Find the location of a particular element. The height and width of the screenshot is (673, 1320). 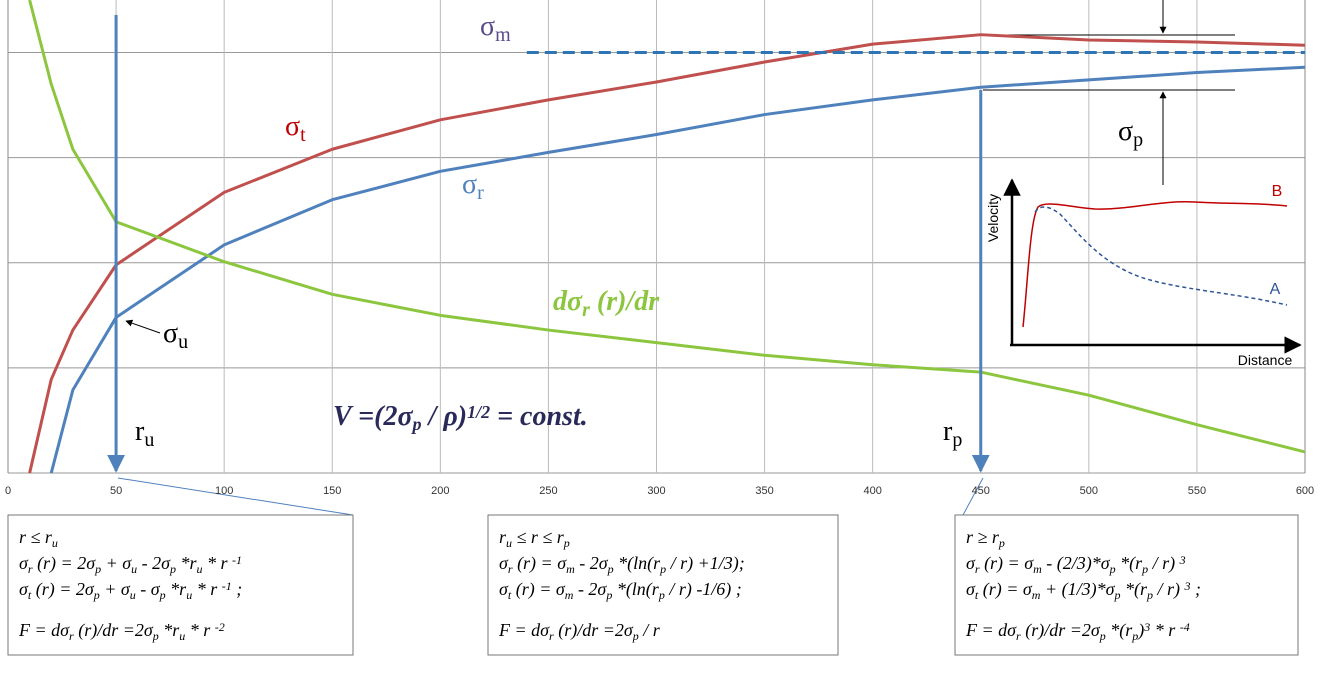

formula-line: F = dσr (r)/dr =2σp / r is located at coordinates (579, 631).